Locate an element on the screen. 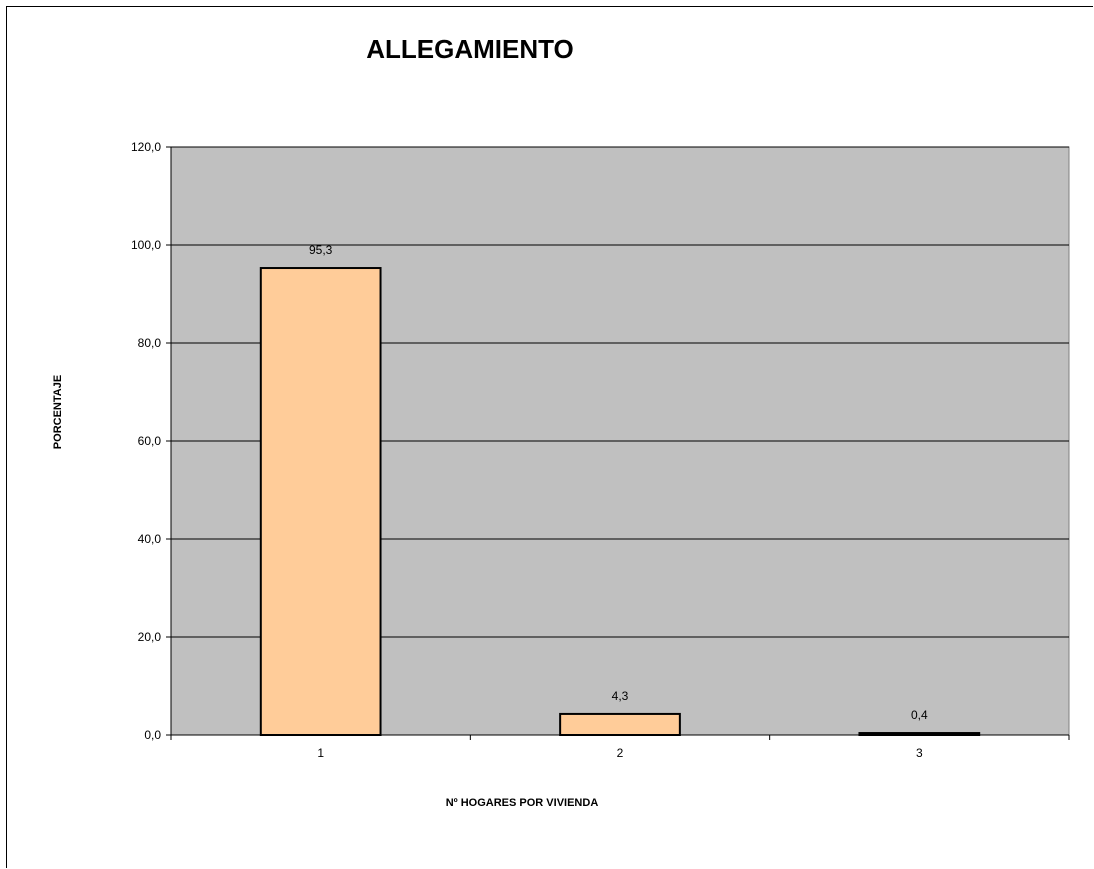 The height and width of the screenshot is (869, 1094). y-tick-label: 120,0 is located at coordinates (146, 147).